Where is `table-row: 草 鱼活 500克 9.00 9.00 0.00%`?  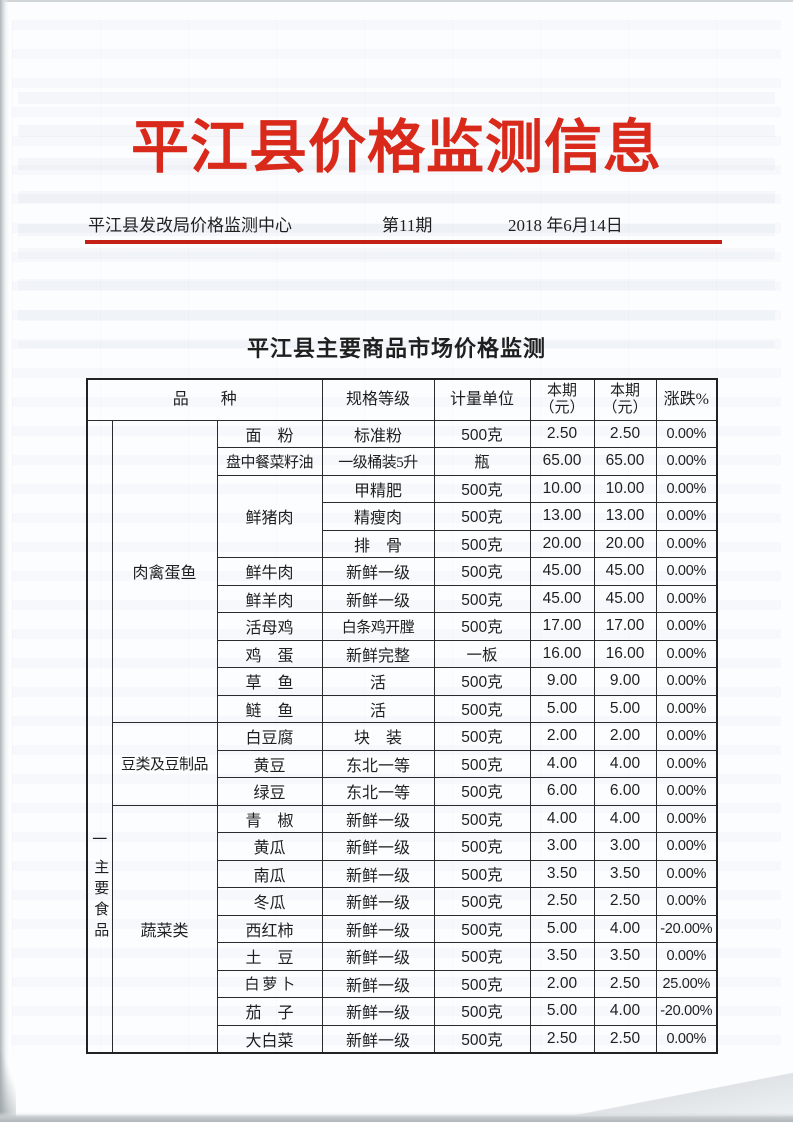
table-row: 草 鱼活 500克 9.00 9.00 0.00% is located at coordinates (402, 681).